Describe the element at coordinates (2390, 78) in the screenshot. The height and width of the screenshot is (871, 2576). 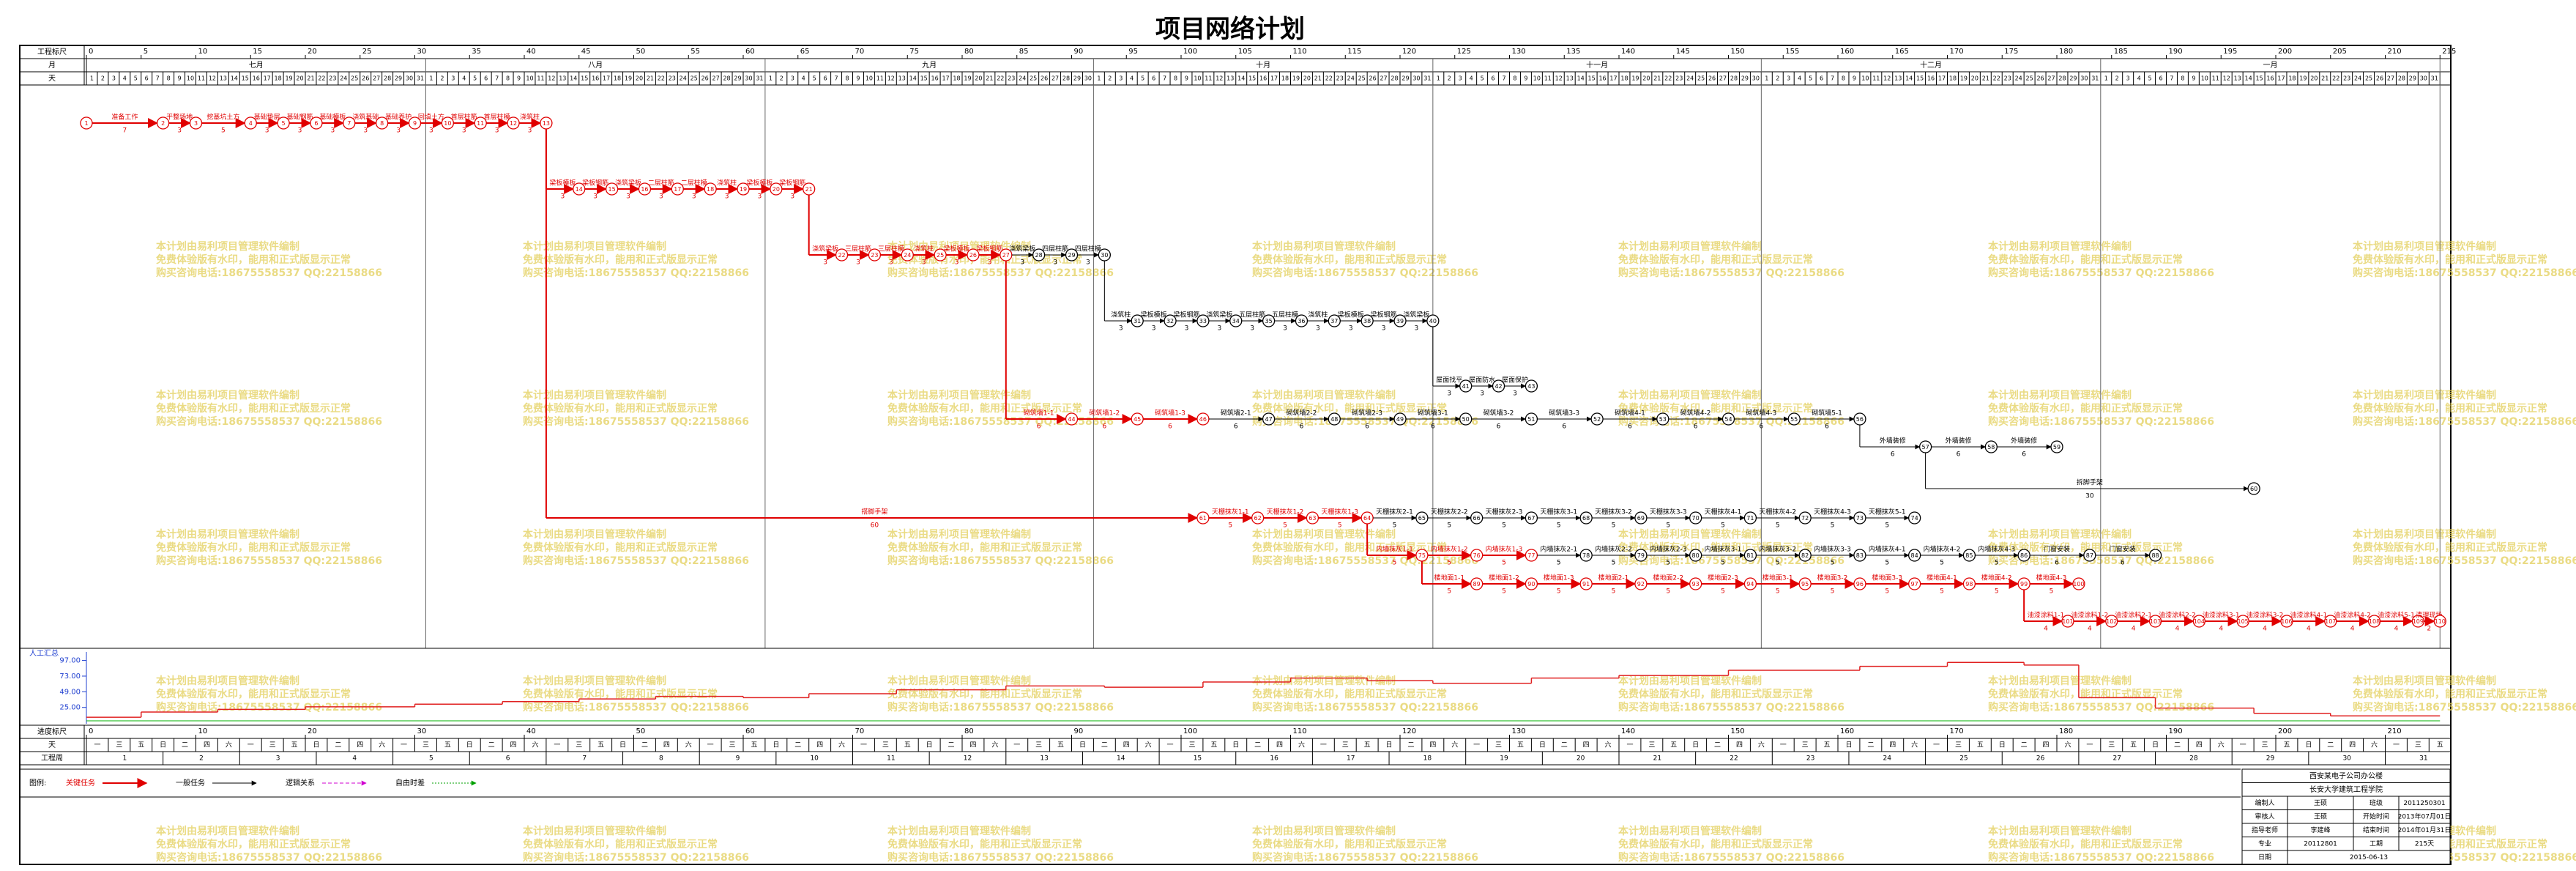
I see `day-label: 27` at that location.